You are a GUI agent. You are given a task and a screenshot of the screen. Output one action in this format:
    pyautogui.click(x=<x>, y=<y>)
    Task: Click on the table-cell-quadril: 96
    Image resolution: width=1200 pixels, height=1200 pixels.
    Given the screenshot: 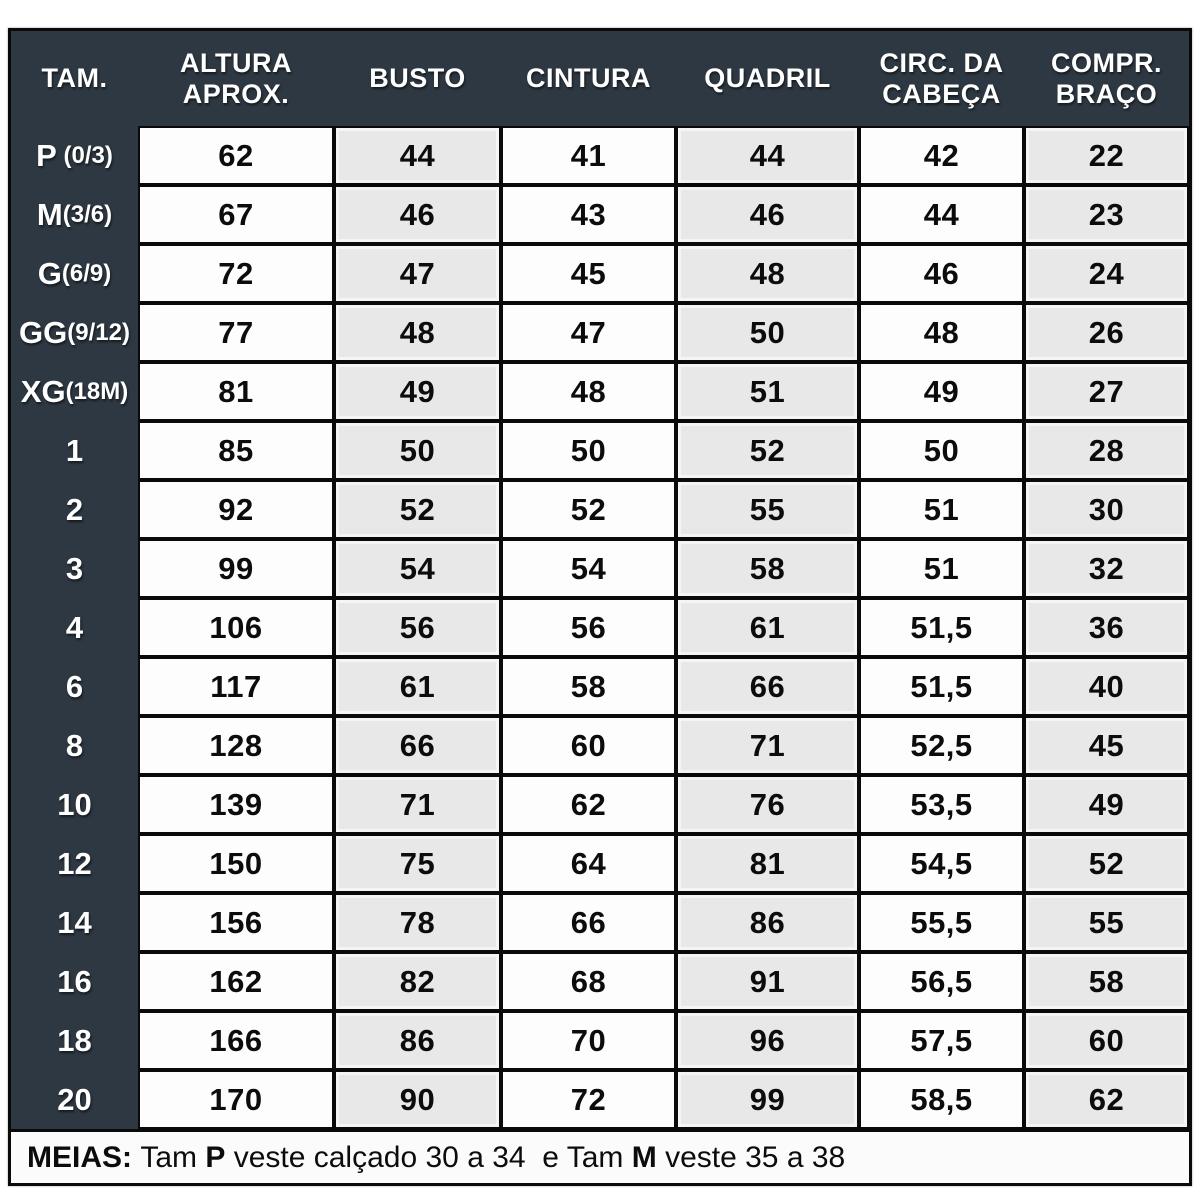 What is the action you would take?
    pyautogui.click(x=767, y=1040)
    